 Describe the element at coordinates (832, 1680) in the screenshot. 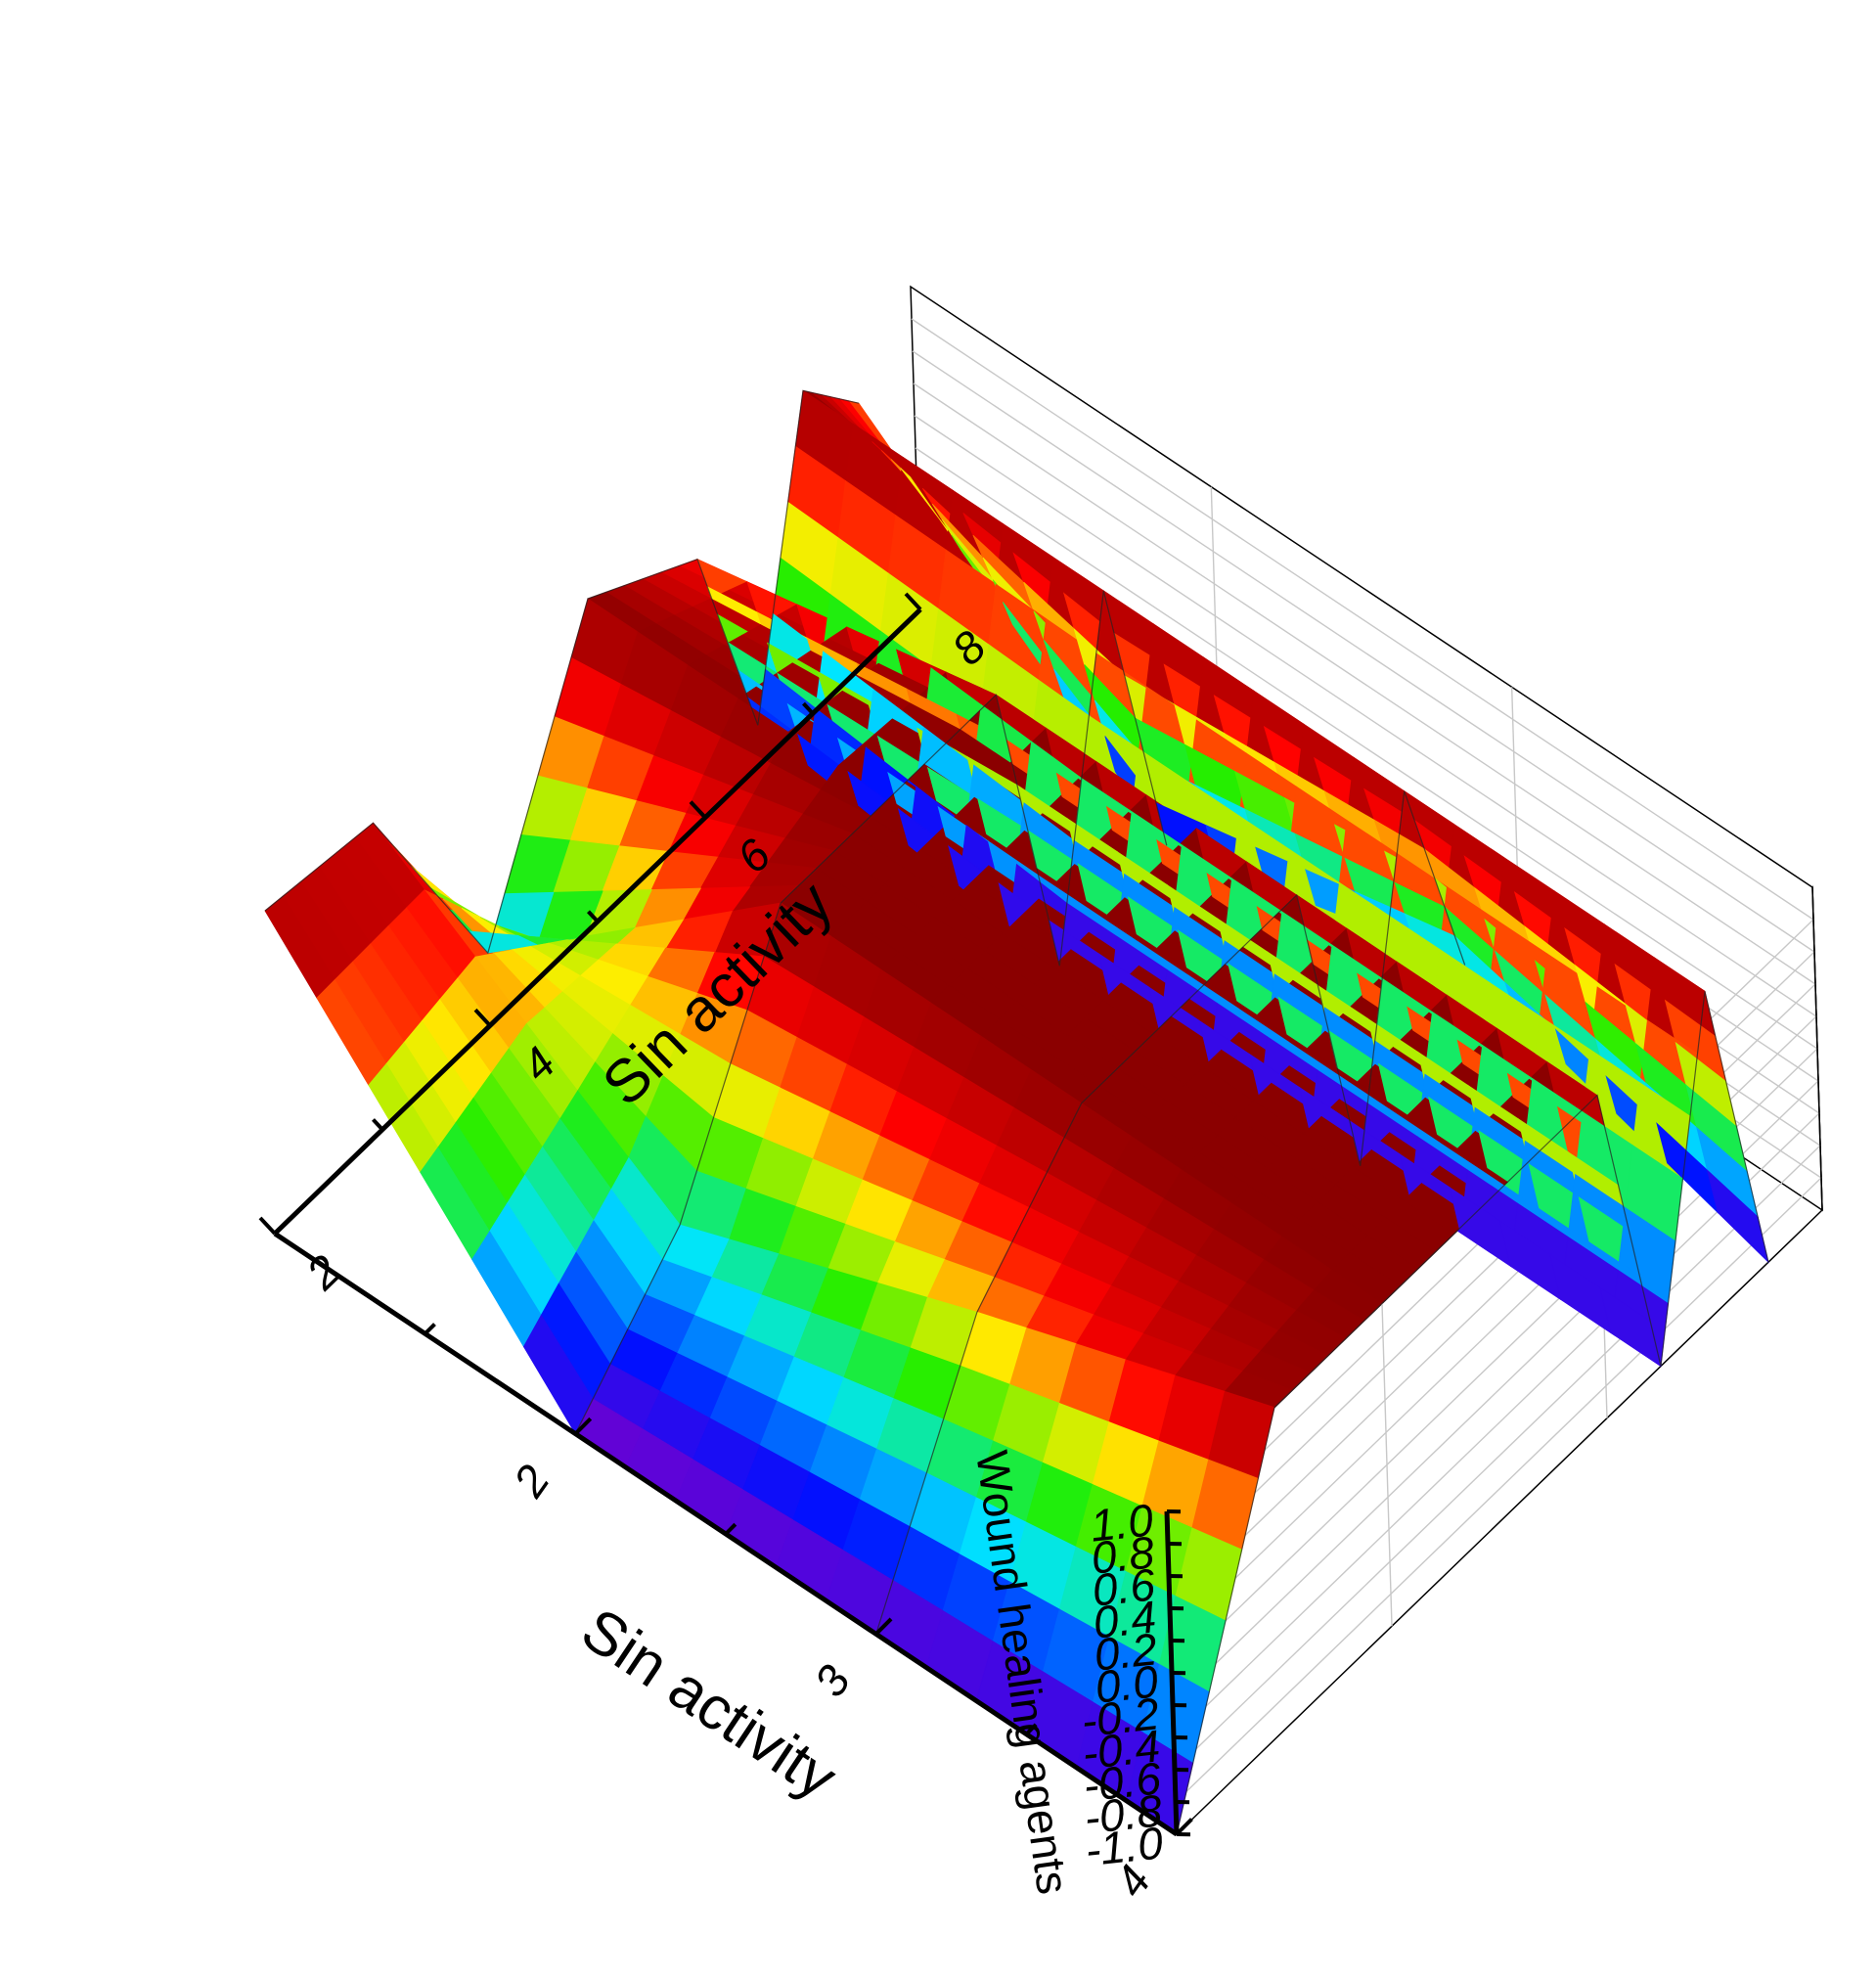

I see `x-tick-label: 3` at that location.